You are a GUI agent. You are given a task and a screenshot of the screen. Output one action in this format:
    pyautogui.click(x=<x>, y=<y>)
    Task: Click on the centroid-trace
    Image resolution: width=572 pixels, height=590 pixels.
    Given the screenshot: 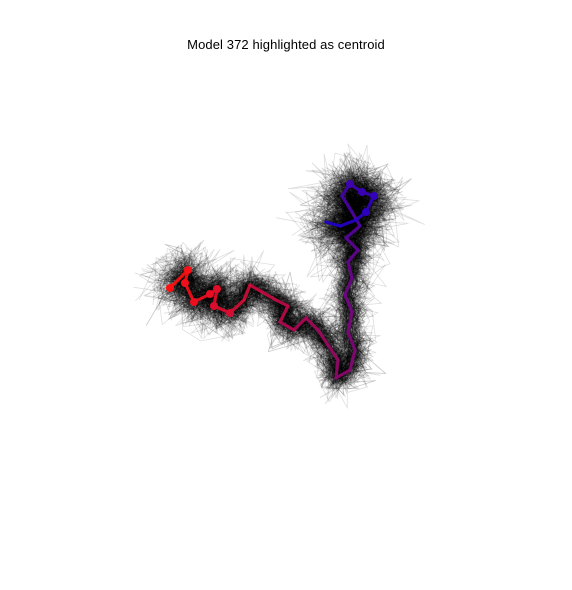 What is the action you would take?
    pyautogui.click(x=272, y=280)
    